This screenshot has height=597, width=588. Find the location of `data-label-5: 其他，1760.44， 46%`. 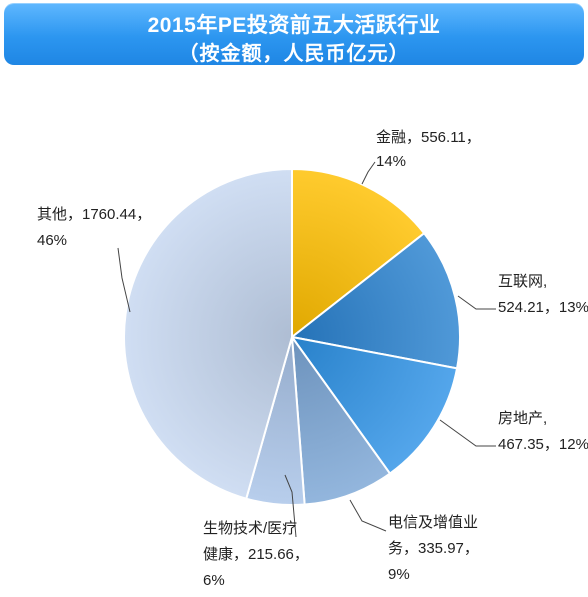

data-label-5: 其他，1760.44， 46% is located at coordinates (94, 227).